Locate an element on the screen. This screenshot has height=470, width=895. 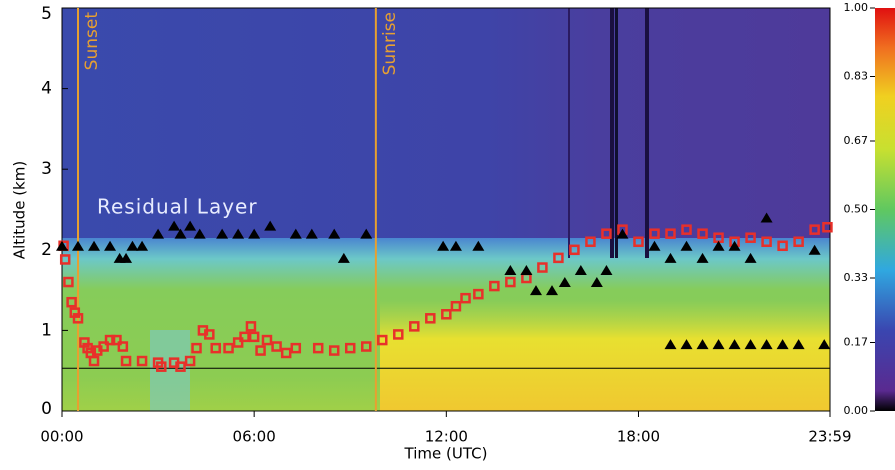
y-tick-label: 5 is located at coordinates (46, 14).